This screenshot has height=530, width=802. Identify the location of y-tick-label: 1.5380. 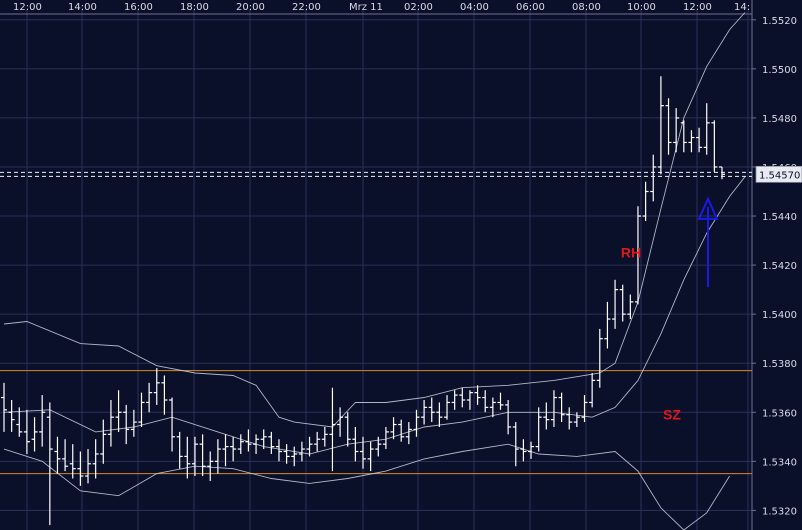
(779, 364).